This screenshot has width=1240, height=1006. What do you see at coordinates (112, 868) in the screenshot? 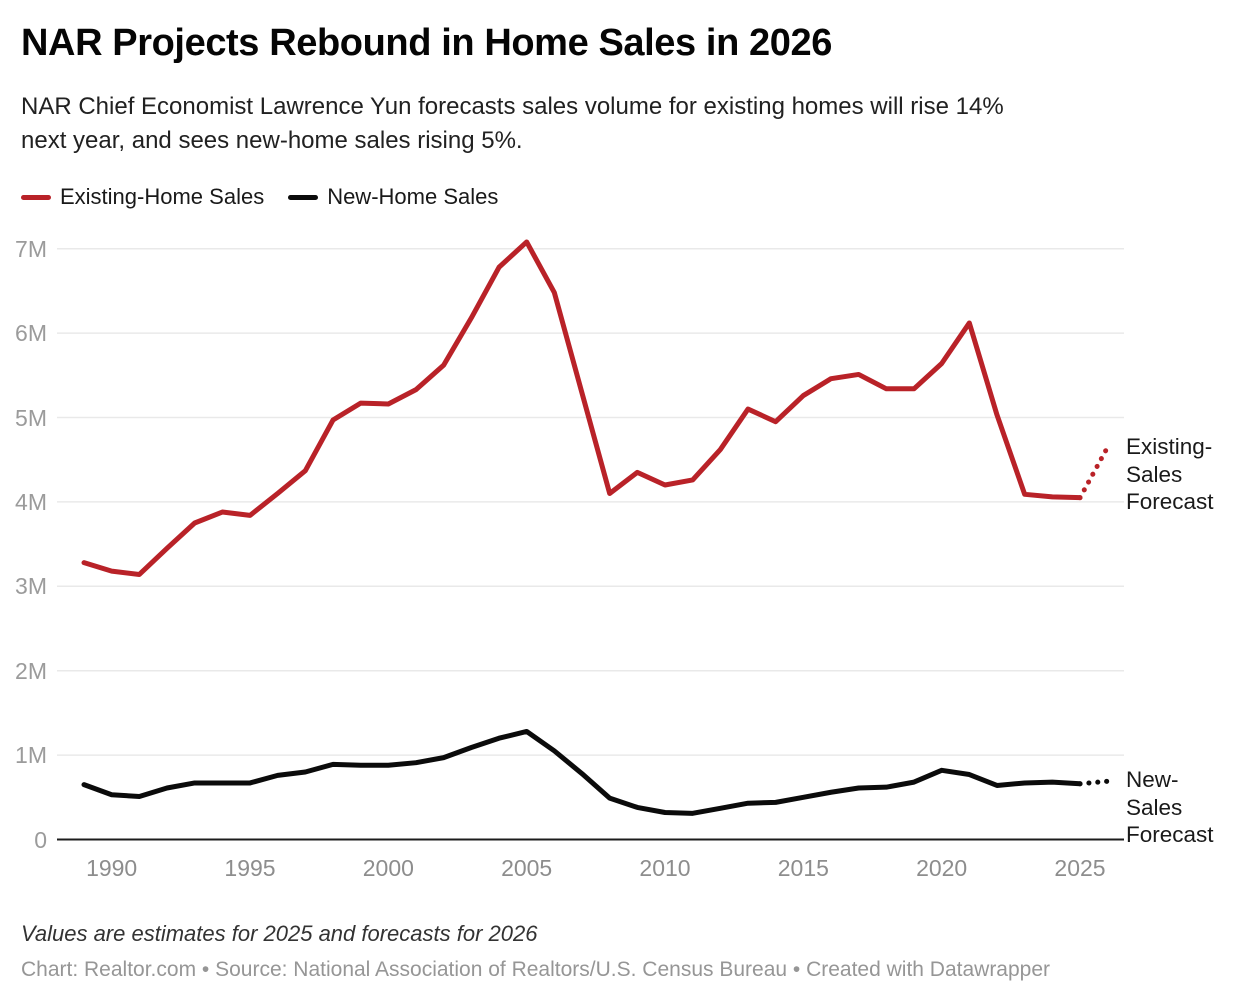
I see `x-tick-label: 1990` at bounding box center [112, 868].